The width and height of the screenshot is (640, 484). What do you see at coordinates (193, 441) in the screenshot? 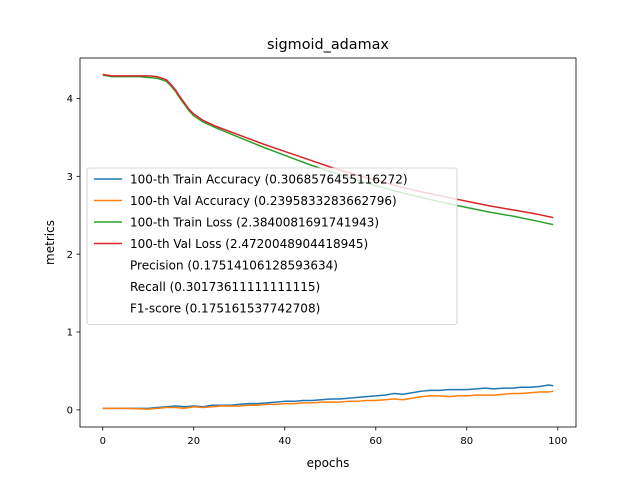
I see `x-tick-label-1: 20` at bounding box center [193, 441].